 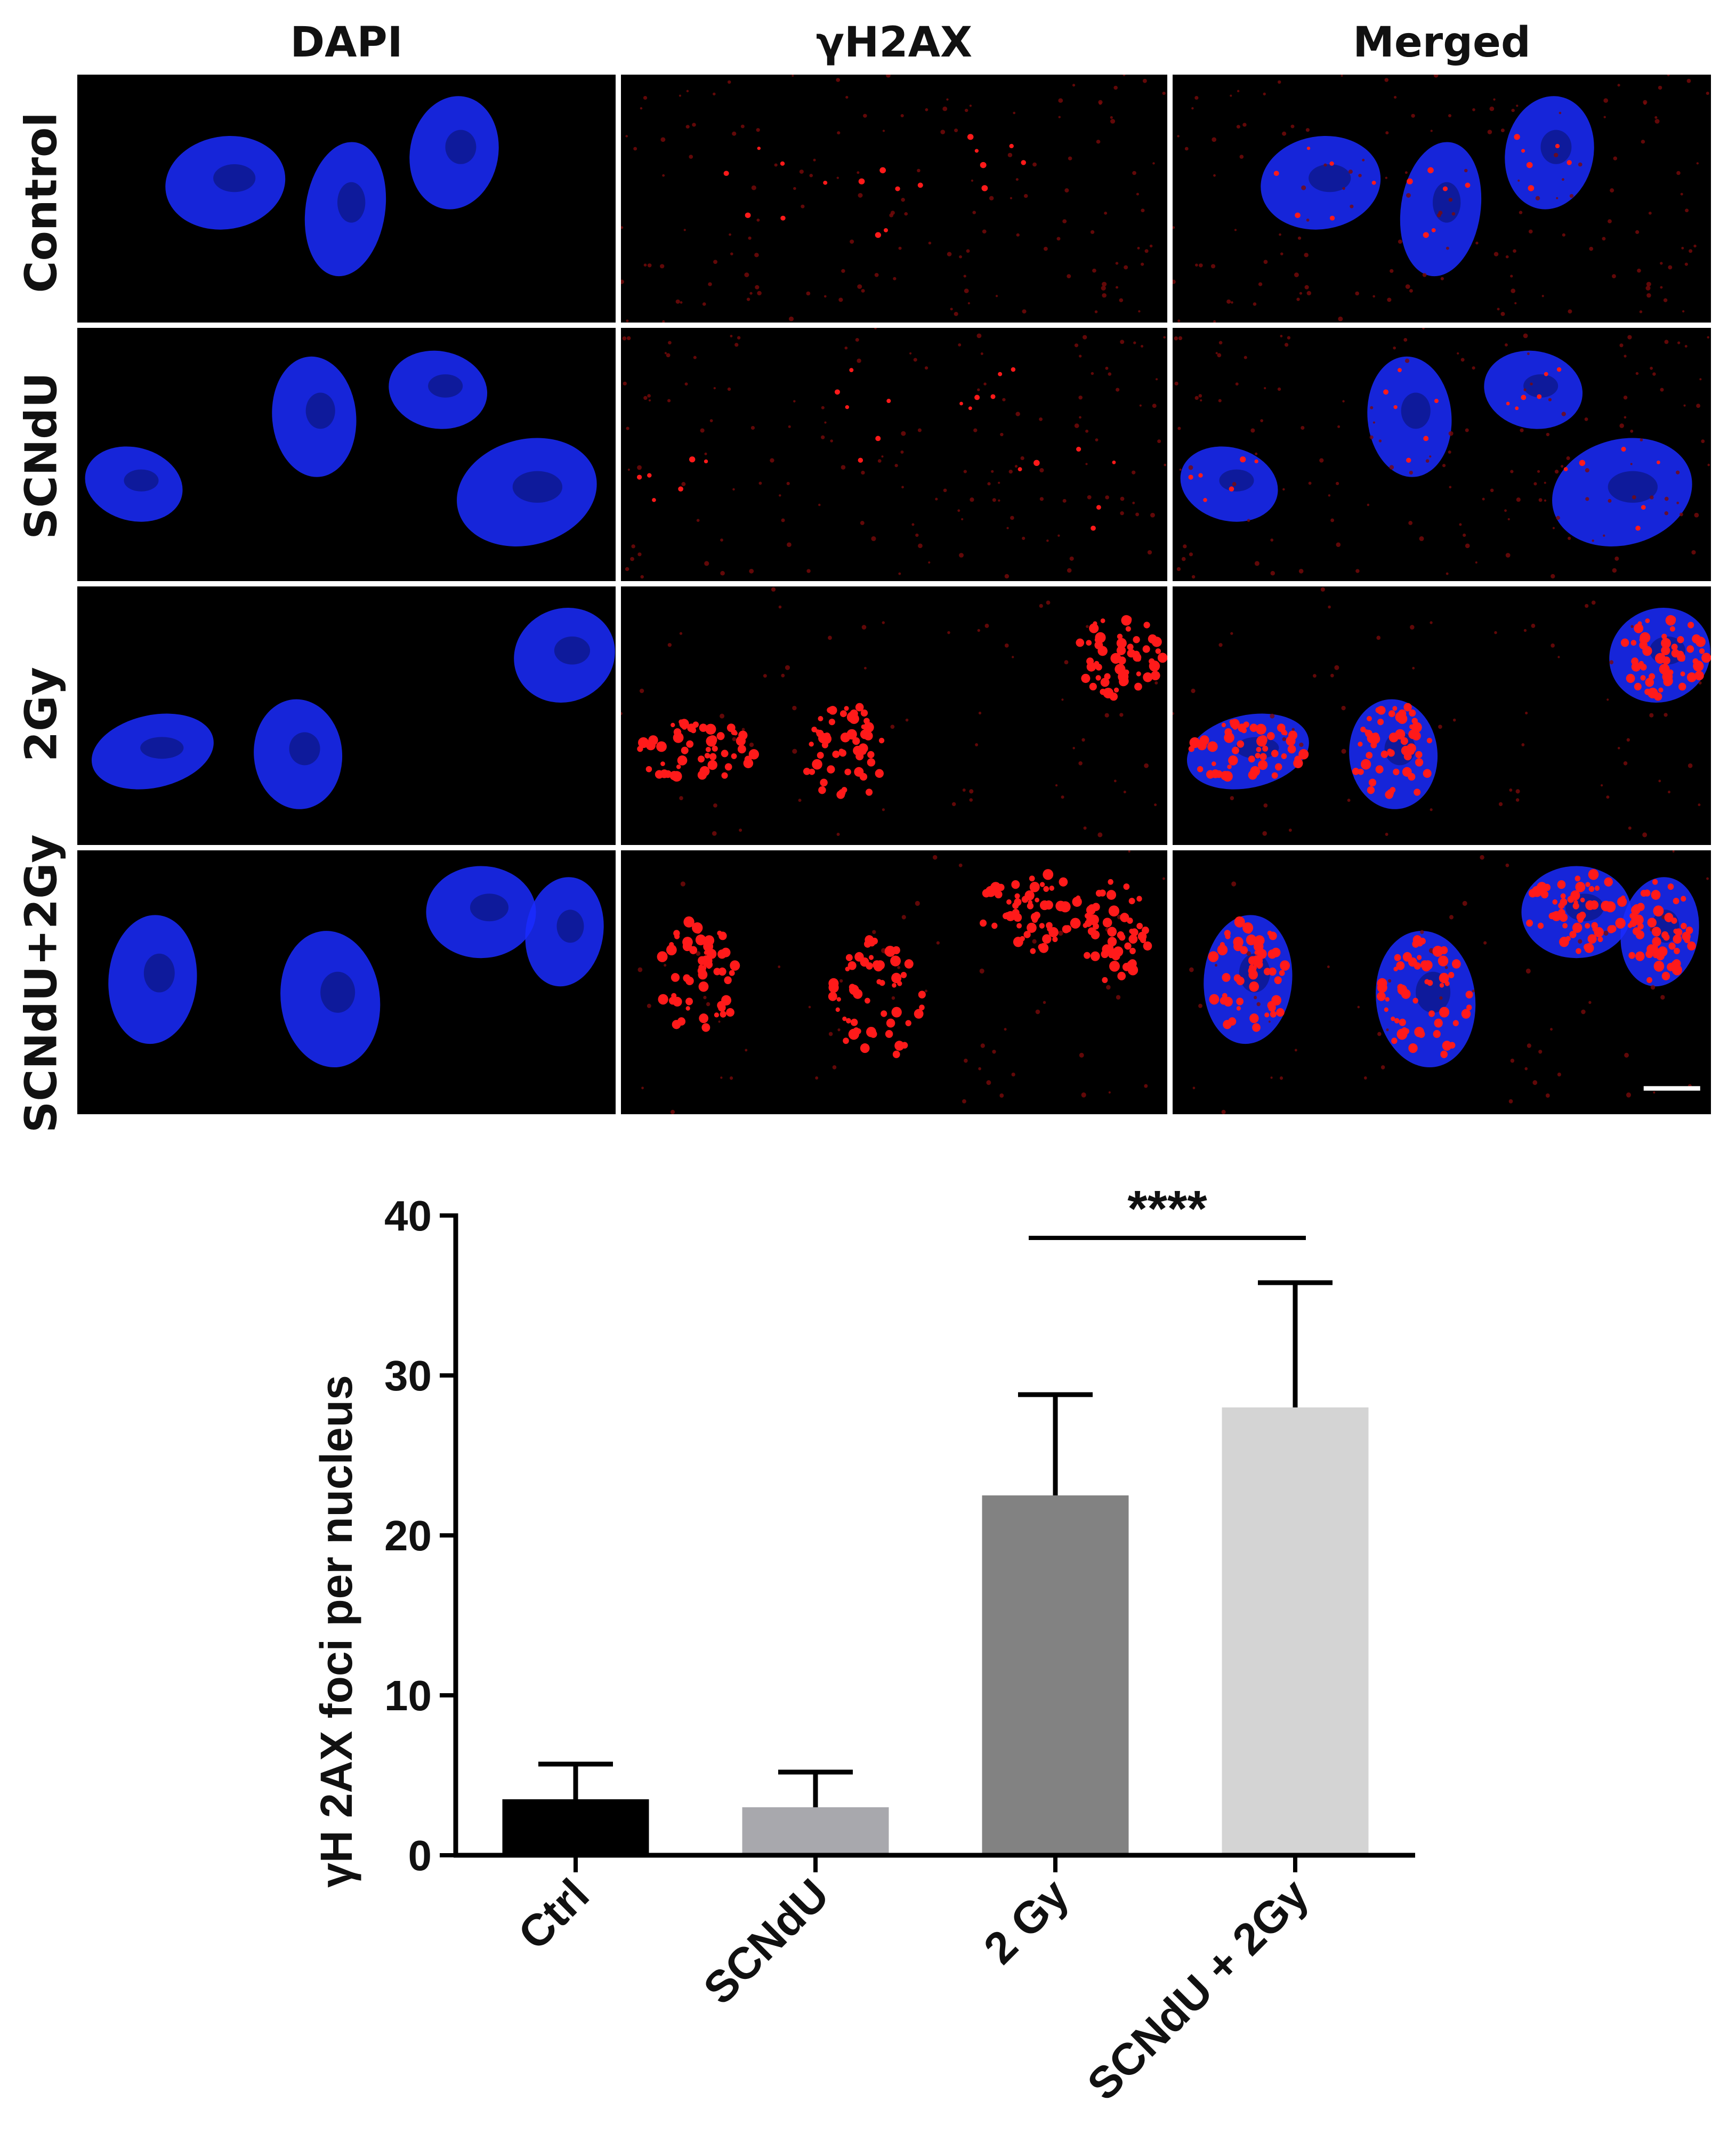 What do you see at coordinates (346, 199) in the screenshot?
I see `image-panel-control-dapi` at bounding box center [346, 199].